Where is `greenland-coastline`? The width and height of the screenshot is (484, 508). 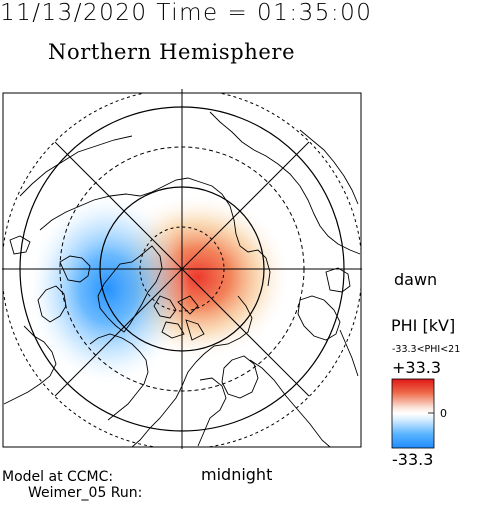 greenland-coastline is located at coordinates (130, 289).